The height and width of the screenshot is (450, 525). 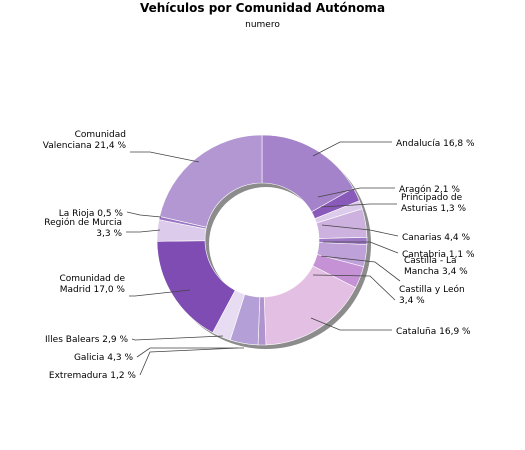 I want to click on slice-label: Illes Balears 2,9 %, so click(x=86, y=340).